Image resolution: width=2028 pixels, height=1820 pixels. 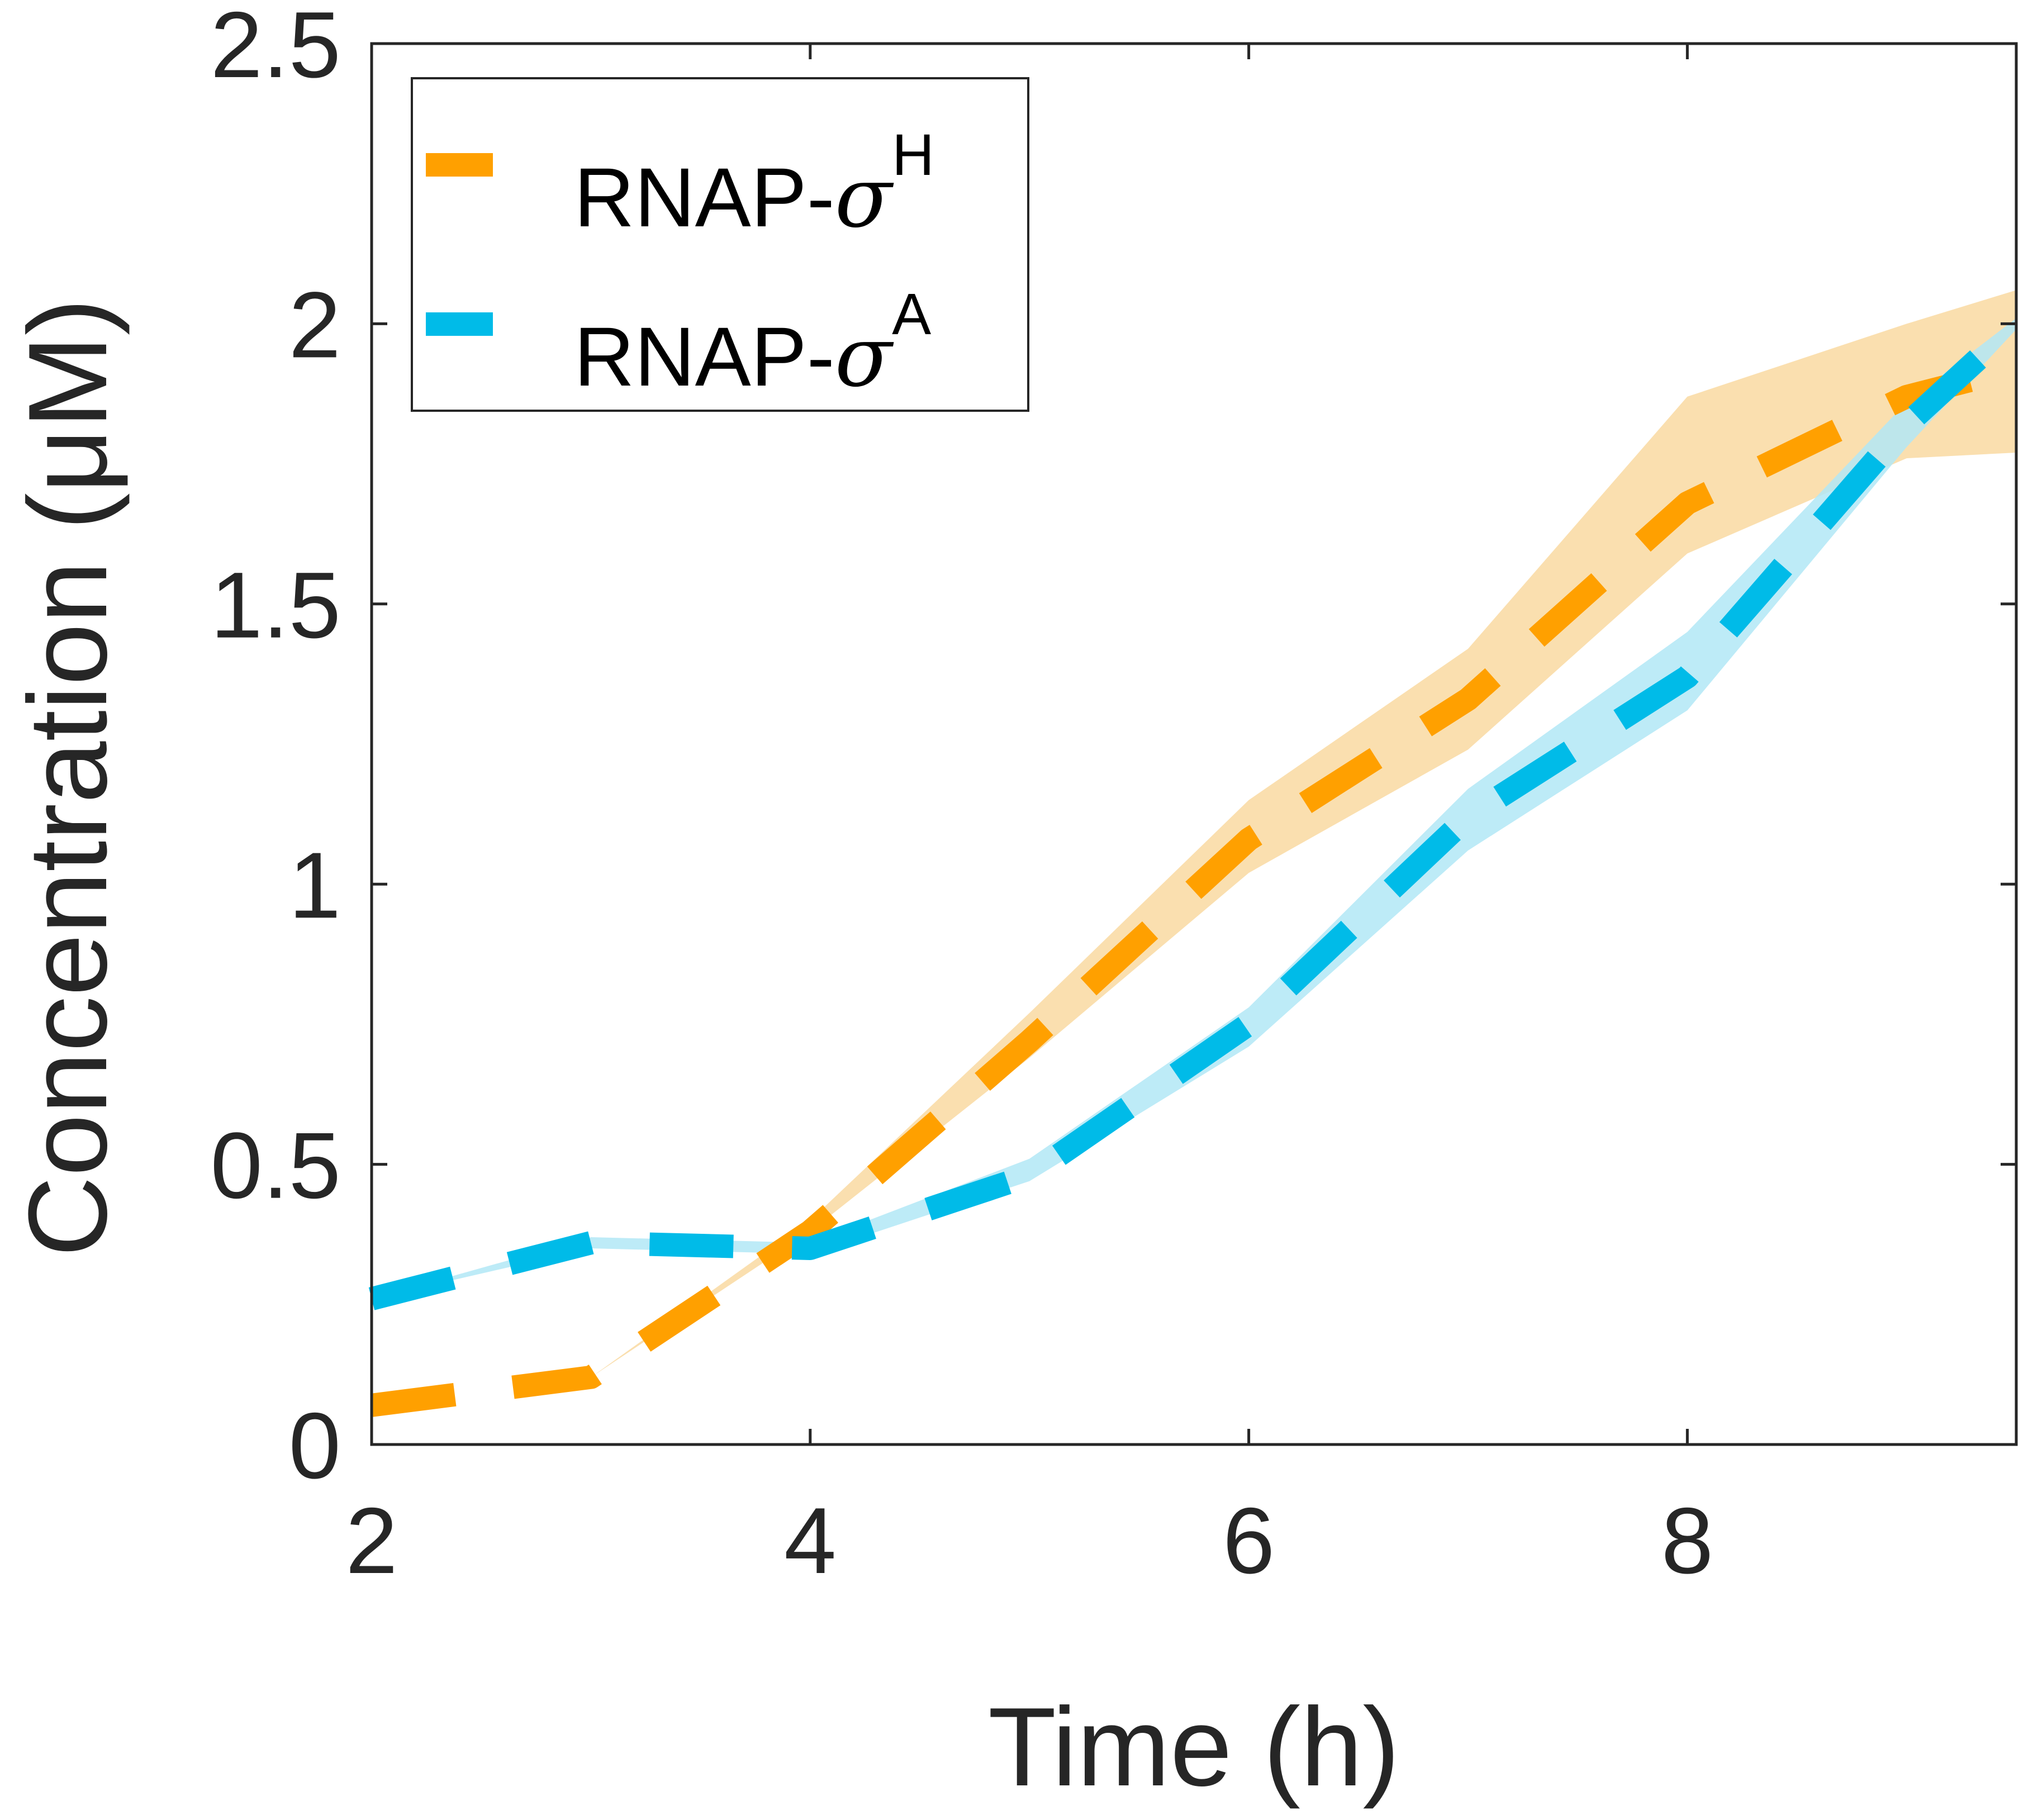 I want to click on legend-label-1: RNAP-σH, so click(x=754, y=184).